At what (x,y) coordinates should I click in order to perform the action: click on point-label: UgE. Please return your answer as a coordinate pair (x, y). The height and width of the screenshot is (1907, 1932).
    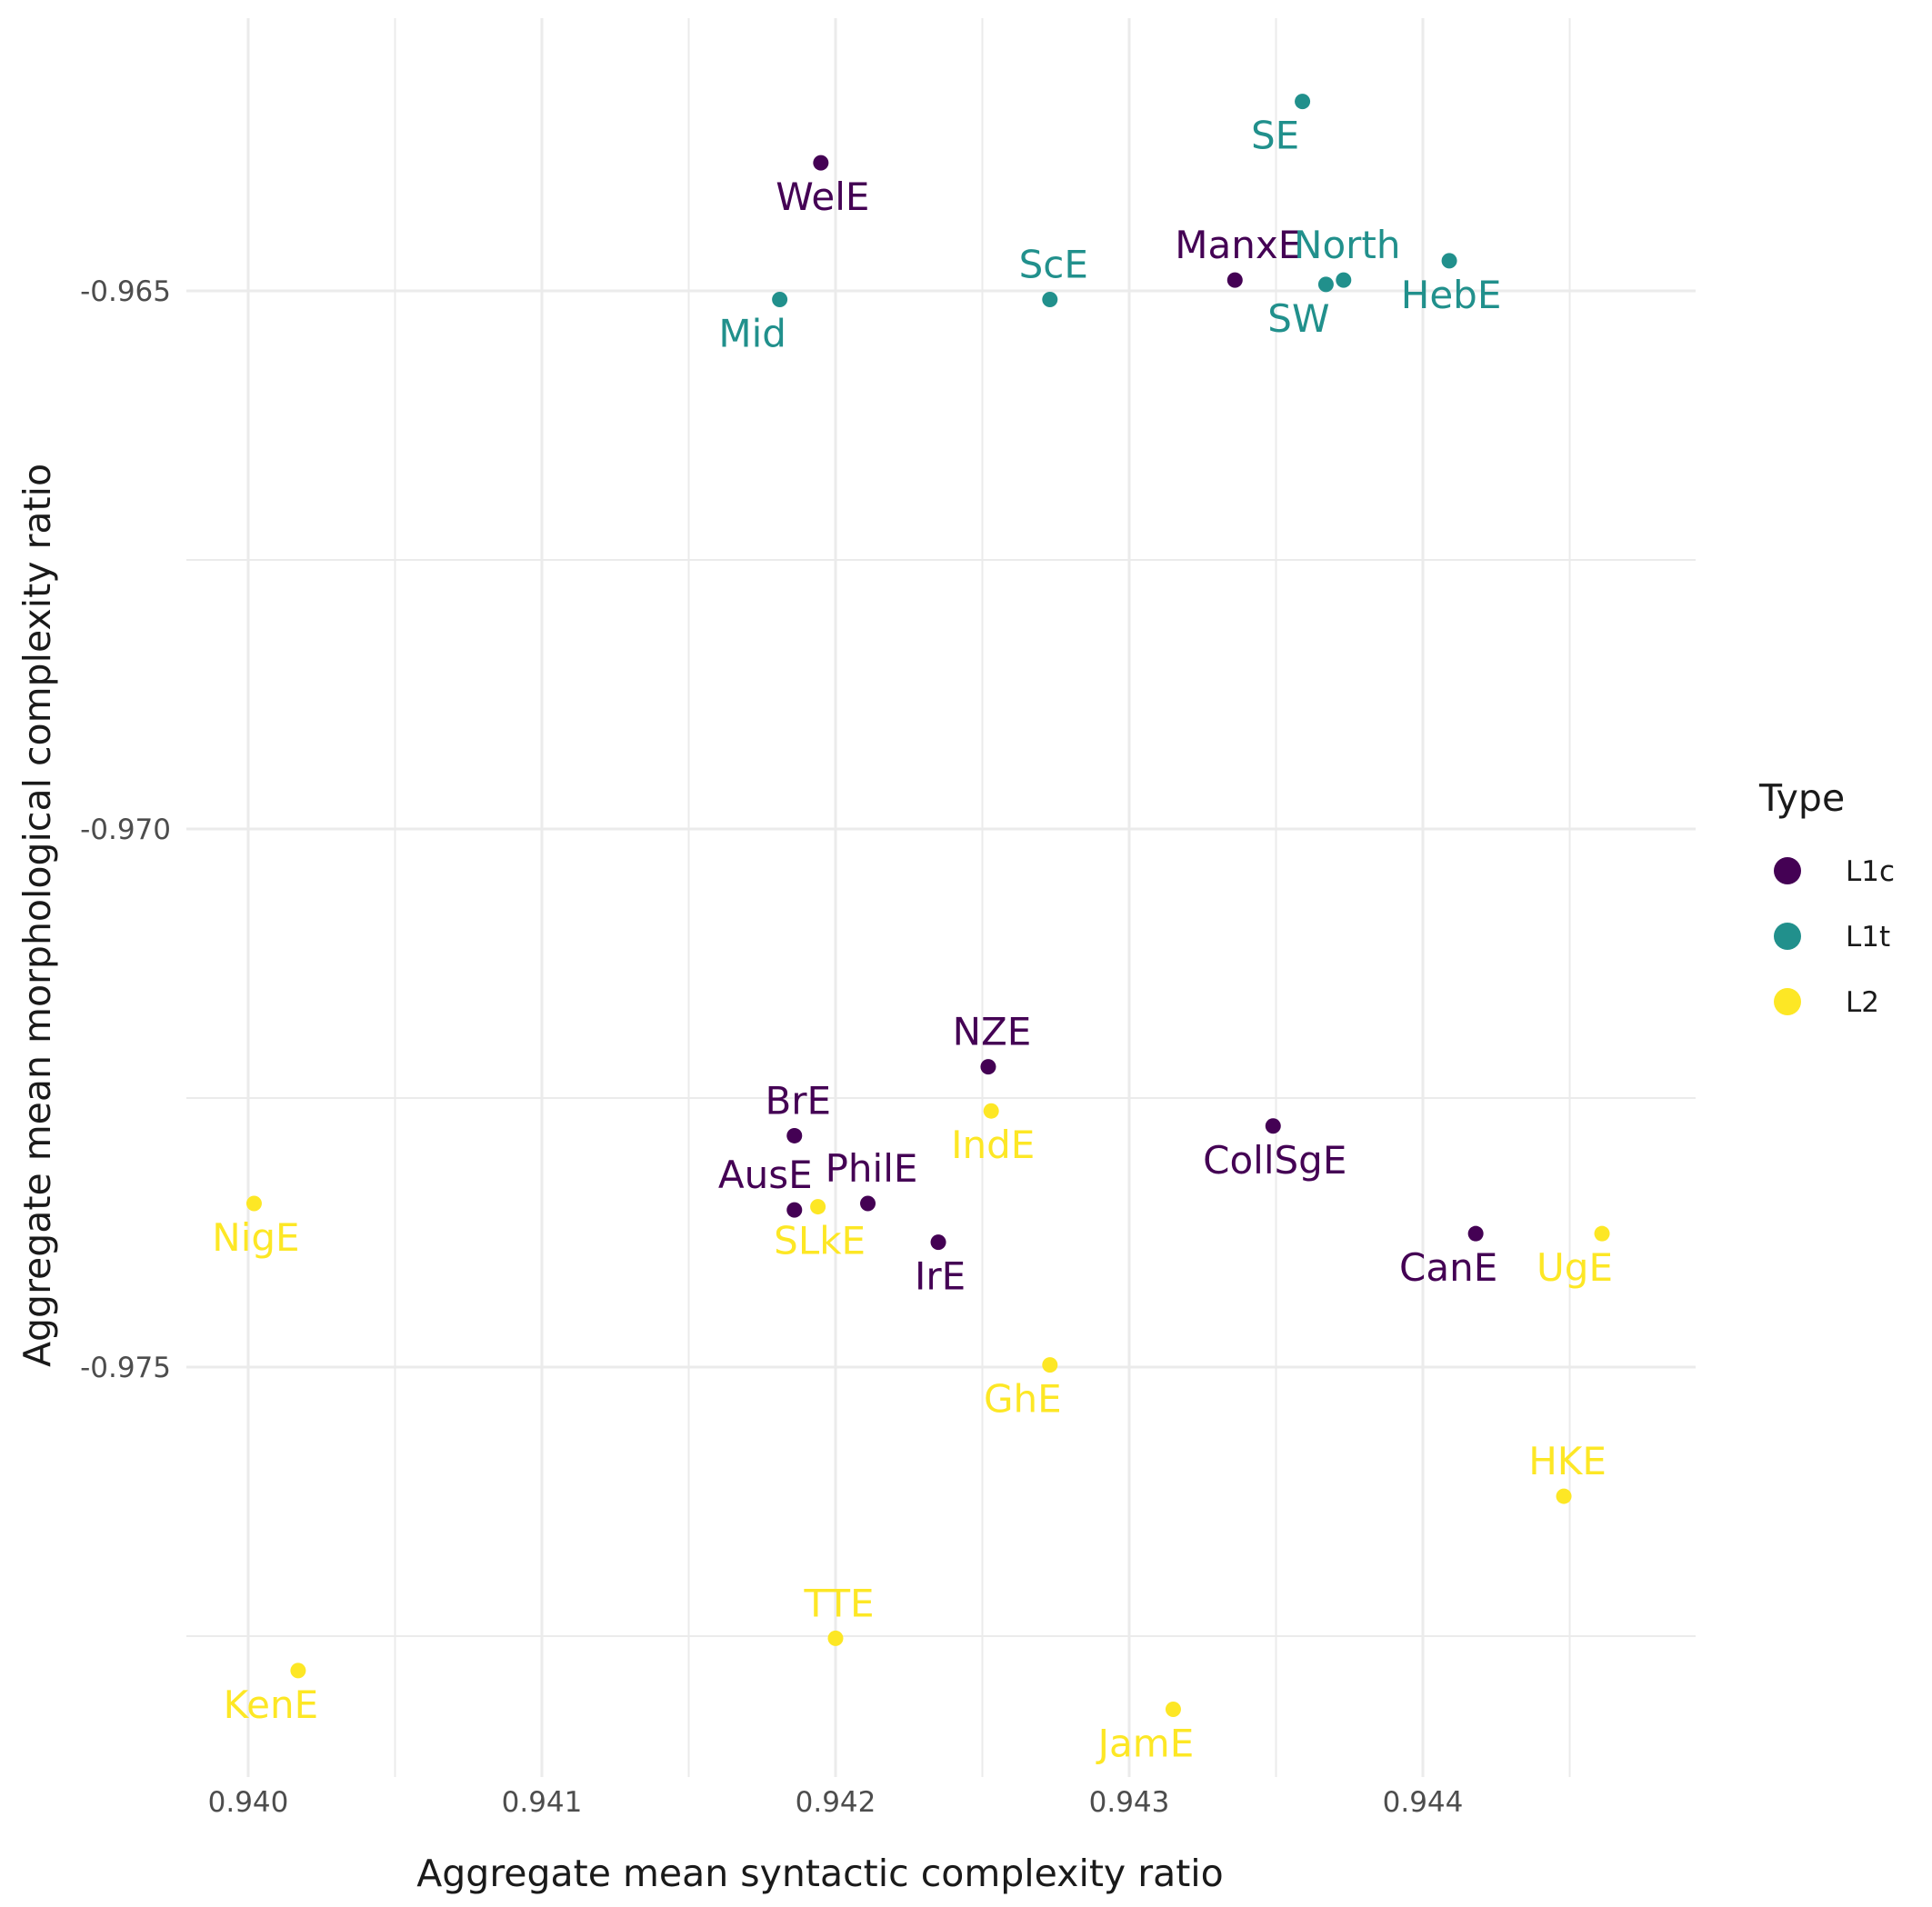
    Looking at the image, I should click on (1575, 1268).